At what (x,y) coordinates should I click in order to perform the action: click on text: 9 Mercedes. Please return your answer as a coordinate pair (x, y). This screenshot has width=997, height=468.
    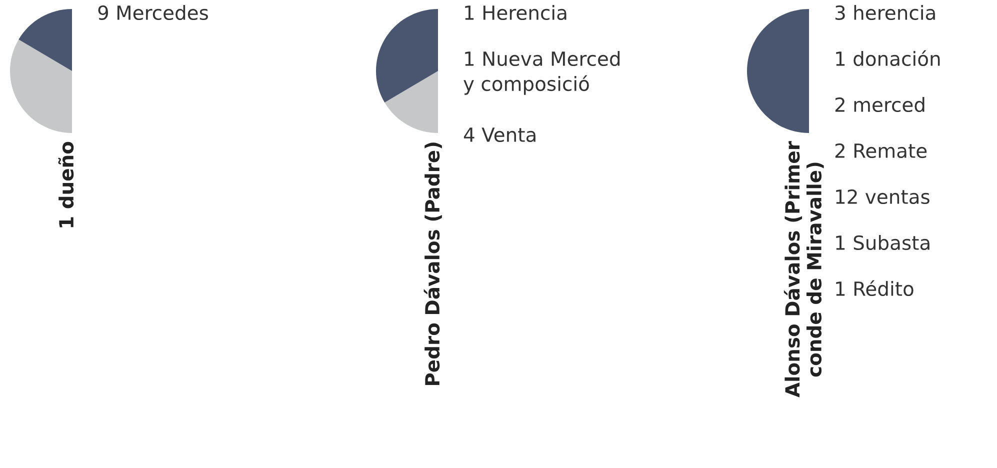
    Looking at the image, I should click on (153, 12).